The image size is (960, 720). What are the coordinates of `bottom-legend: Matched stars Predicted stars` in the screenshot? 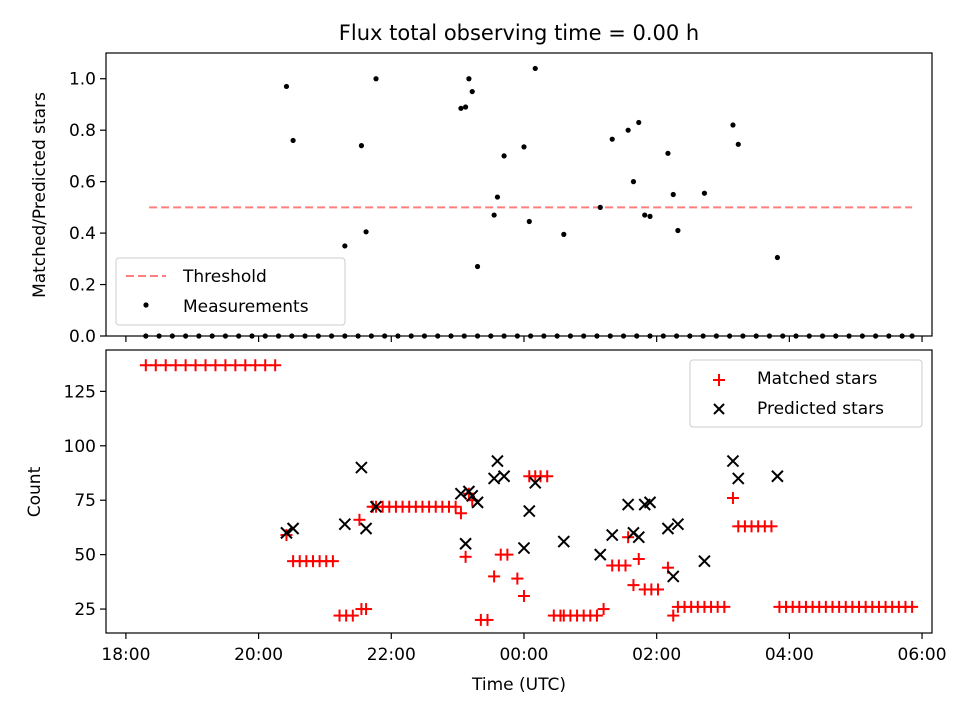 It's located at (806, 393).